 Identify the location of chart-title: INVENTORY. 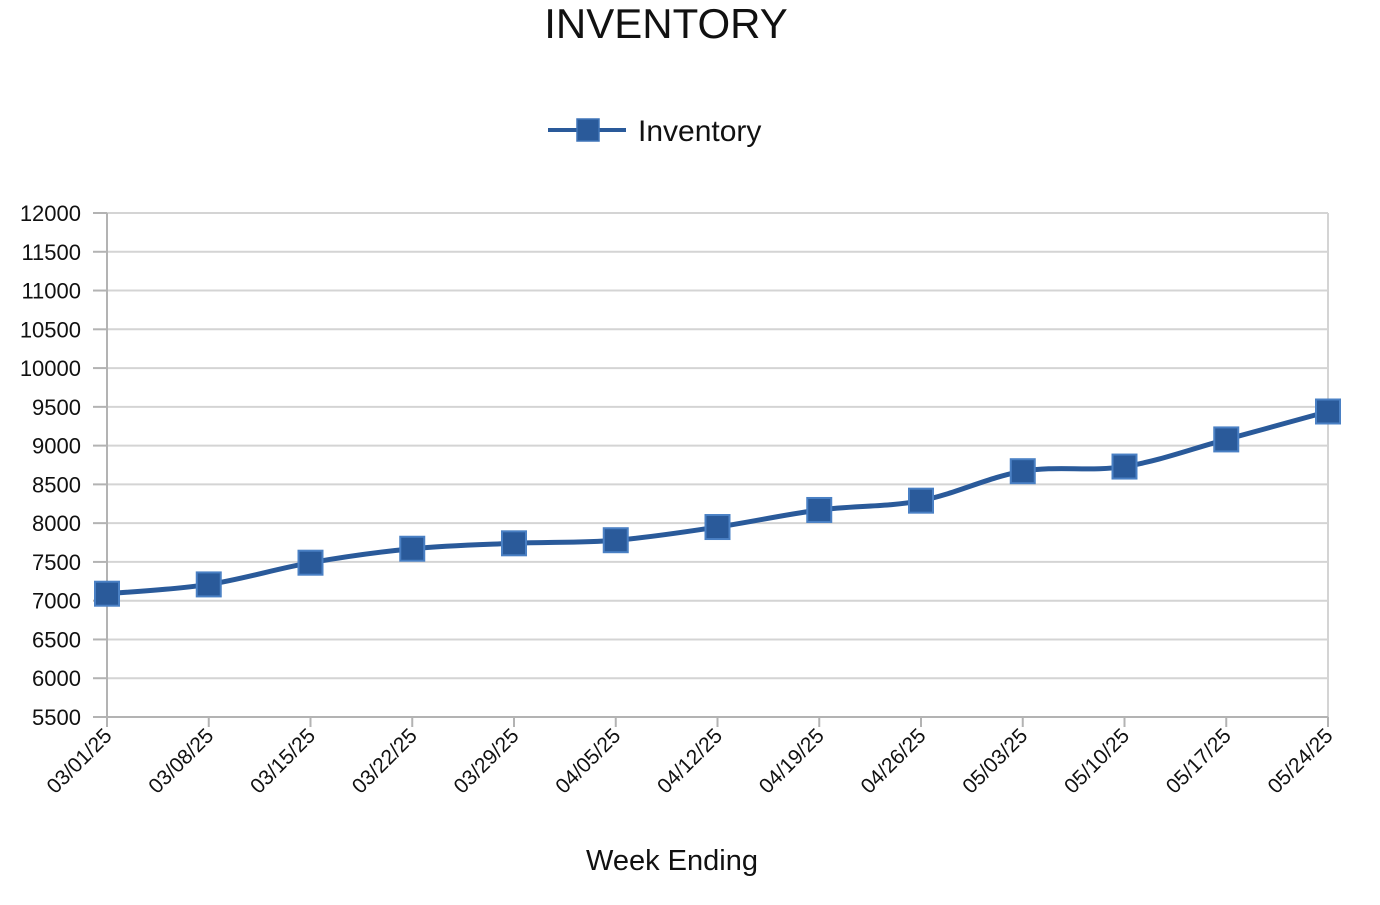
(666, 23).